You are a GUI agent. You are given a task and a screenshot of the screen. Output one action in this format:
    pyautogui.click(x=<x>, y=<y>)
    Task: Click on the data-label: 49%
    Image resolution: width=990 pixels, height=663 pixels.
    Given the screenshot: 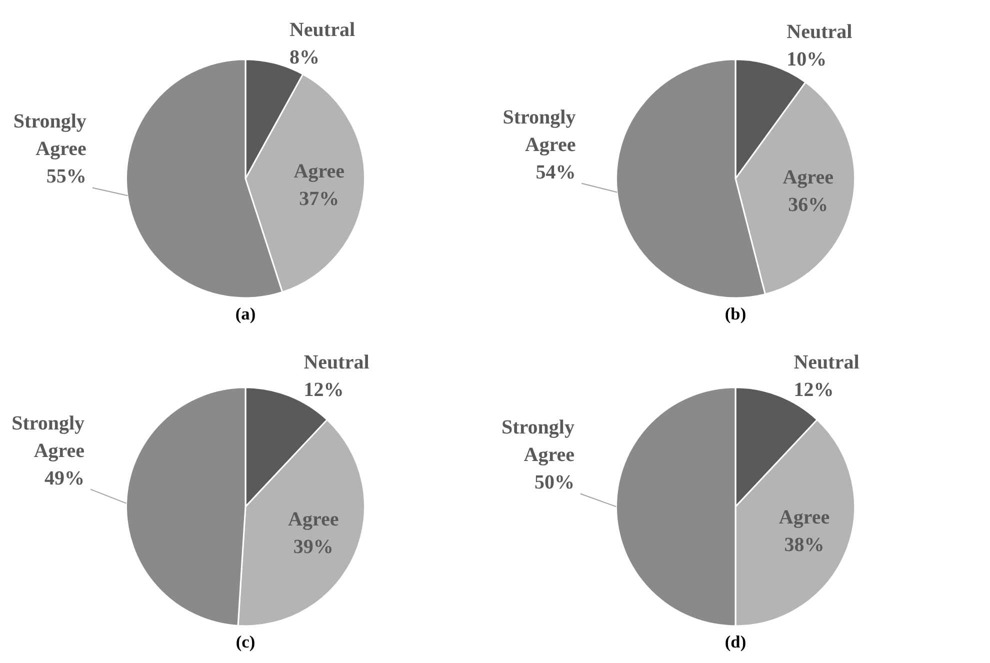 What is the action you would take?
    pyautogui.click(x=64, y=478)
    